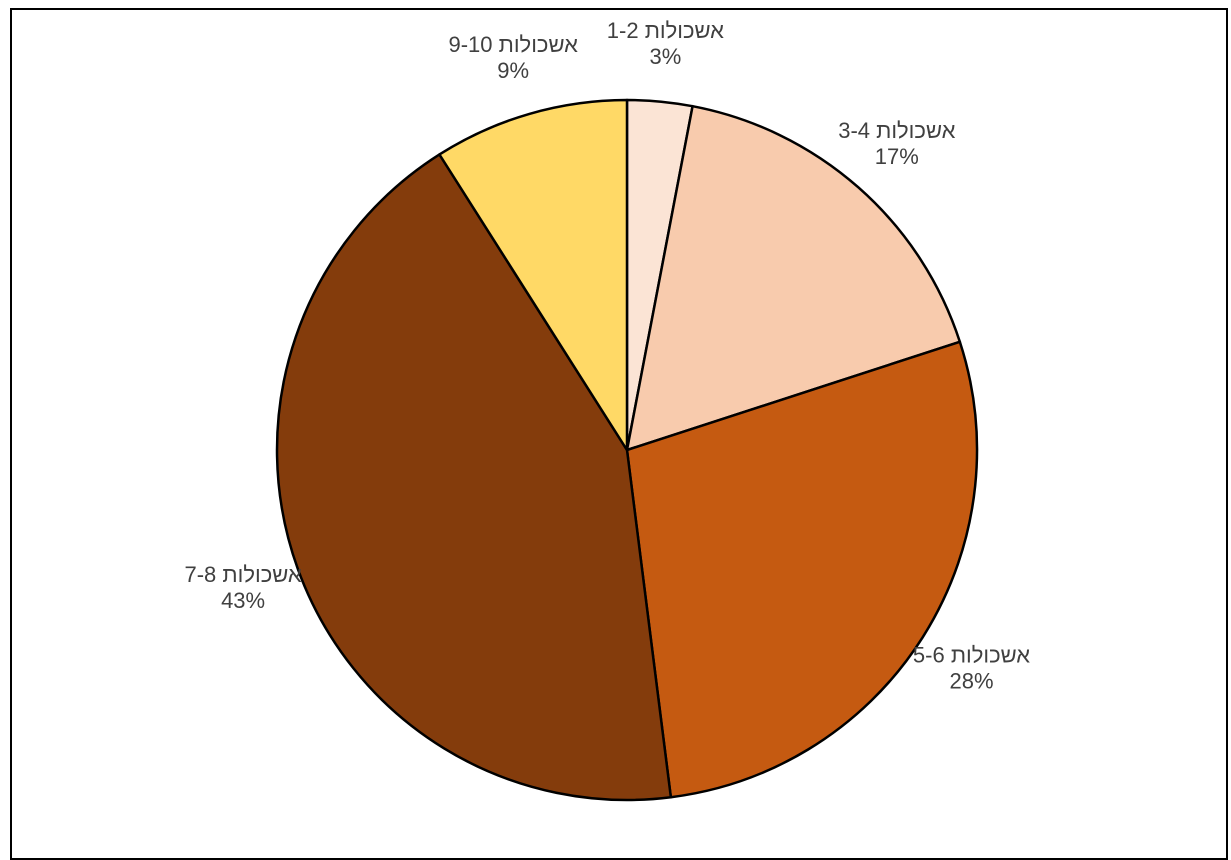 The image size is (1231, 860). I want to click on slice-label-4: אשכולות 7-8, so click(243, 574).